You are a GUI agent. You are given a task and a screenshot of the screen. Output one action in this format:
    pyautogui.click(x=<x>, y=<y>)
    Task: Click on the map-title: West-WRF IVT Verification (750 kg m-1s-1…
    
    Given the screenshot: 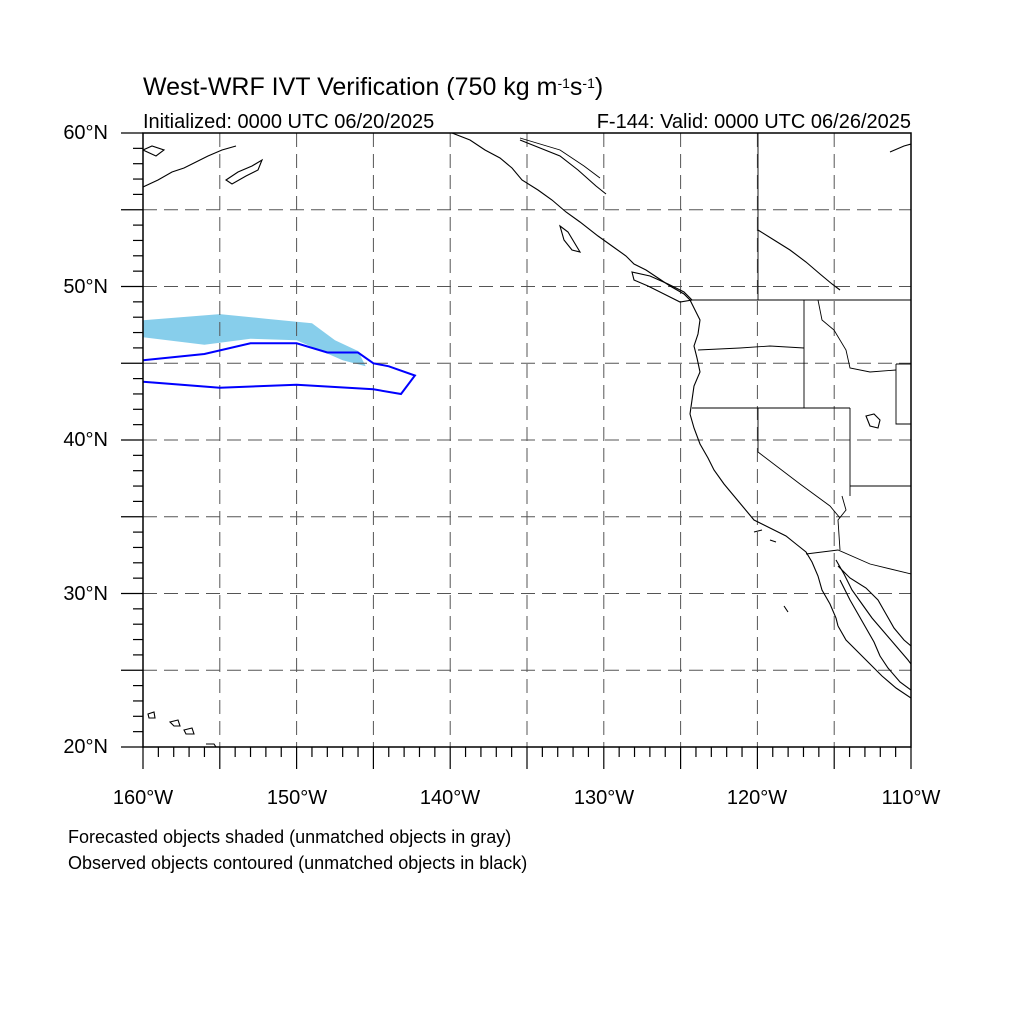 What is the action you would take?
    pyautogui.click(x=373, y=87)
    